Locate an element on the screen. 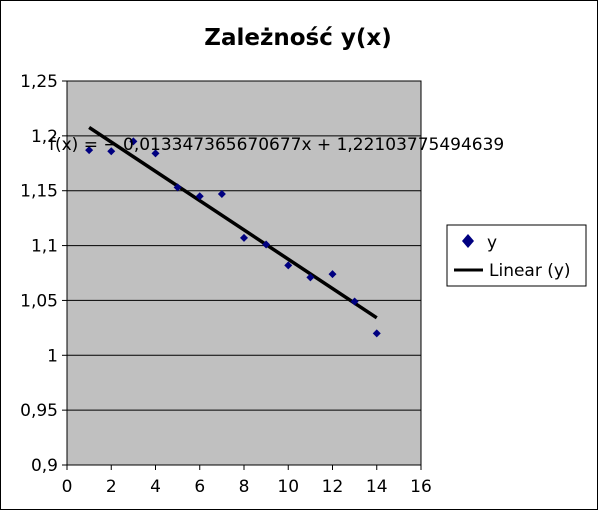  legend-box is located at coordinates (516, 255).